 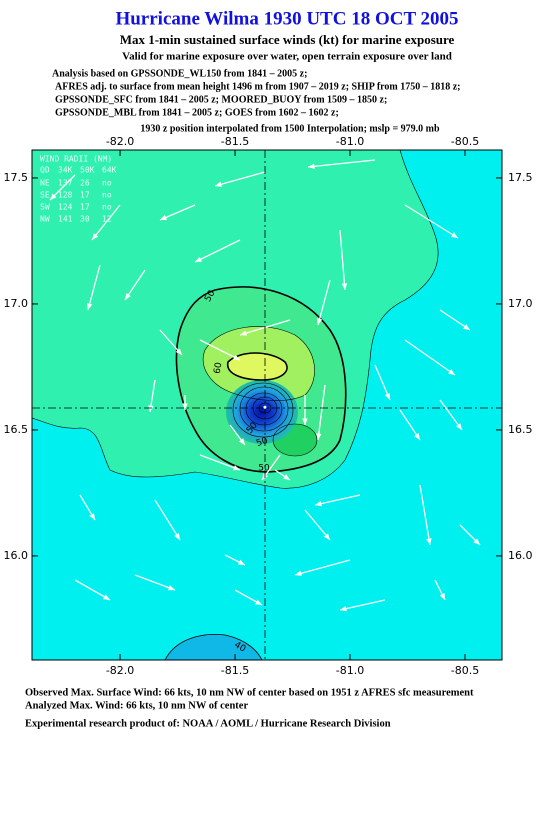 I want to click on south-blob, so click(x=213, y=647).